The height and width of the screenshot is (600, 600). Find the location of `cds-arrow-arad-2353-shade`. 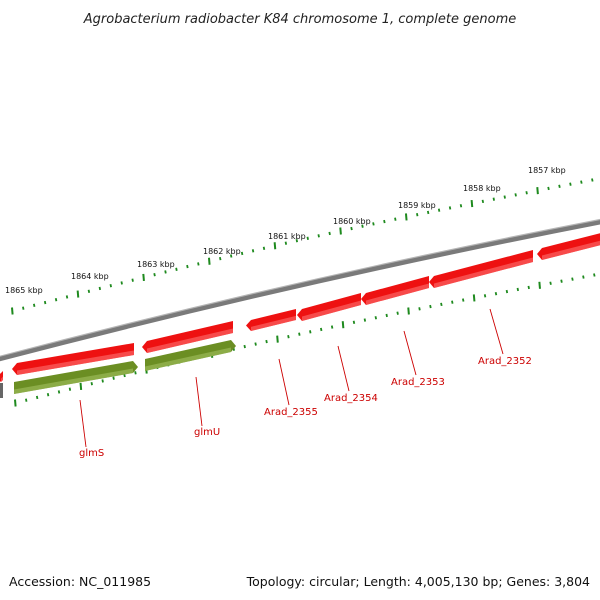

cds-arrow-arad-2353-shade is located at coordinates (397, 294).